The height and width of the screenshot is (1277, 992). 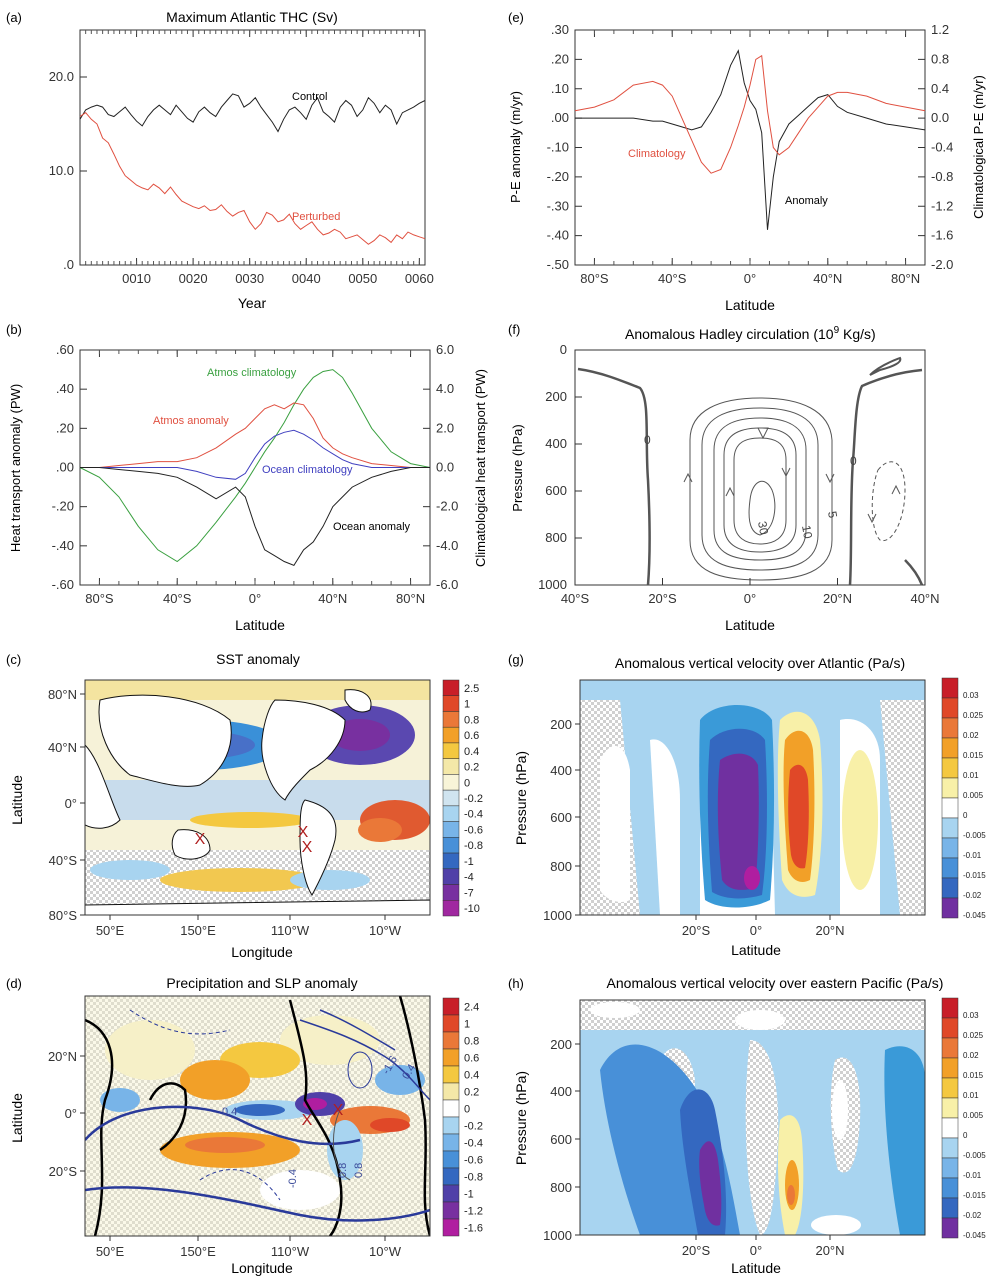 What do you see at coordinates (262, 1268) in the screenshot?
I see `panel-d-xlabel: Longitude` at bounding box center [262, 1268].